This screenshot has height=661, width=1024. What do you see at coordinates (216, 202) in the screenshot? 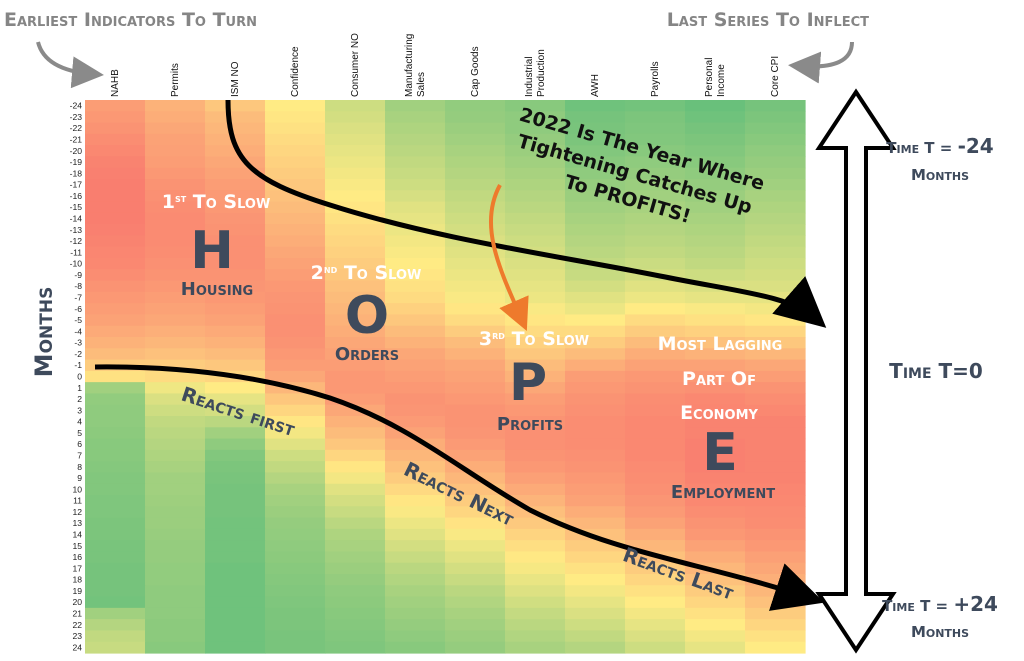
I see `phase-h-title: 1st To Slow` at bounding box center [216, 202].